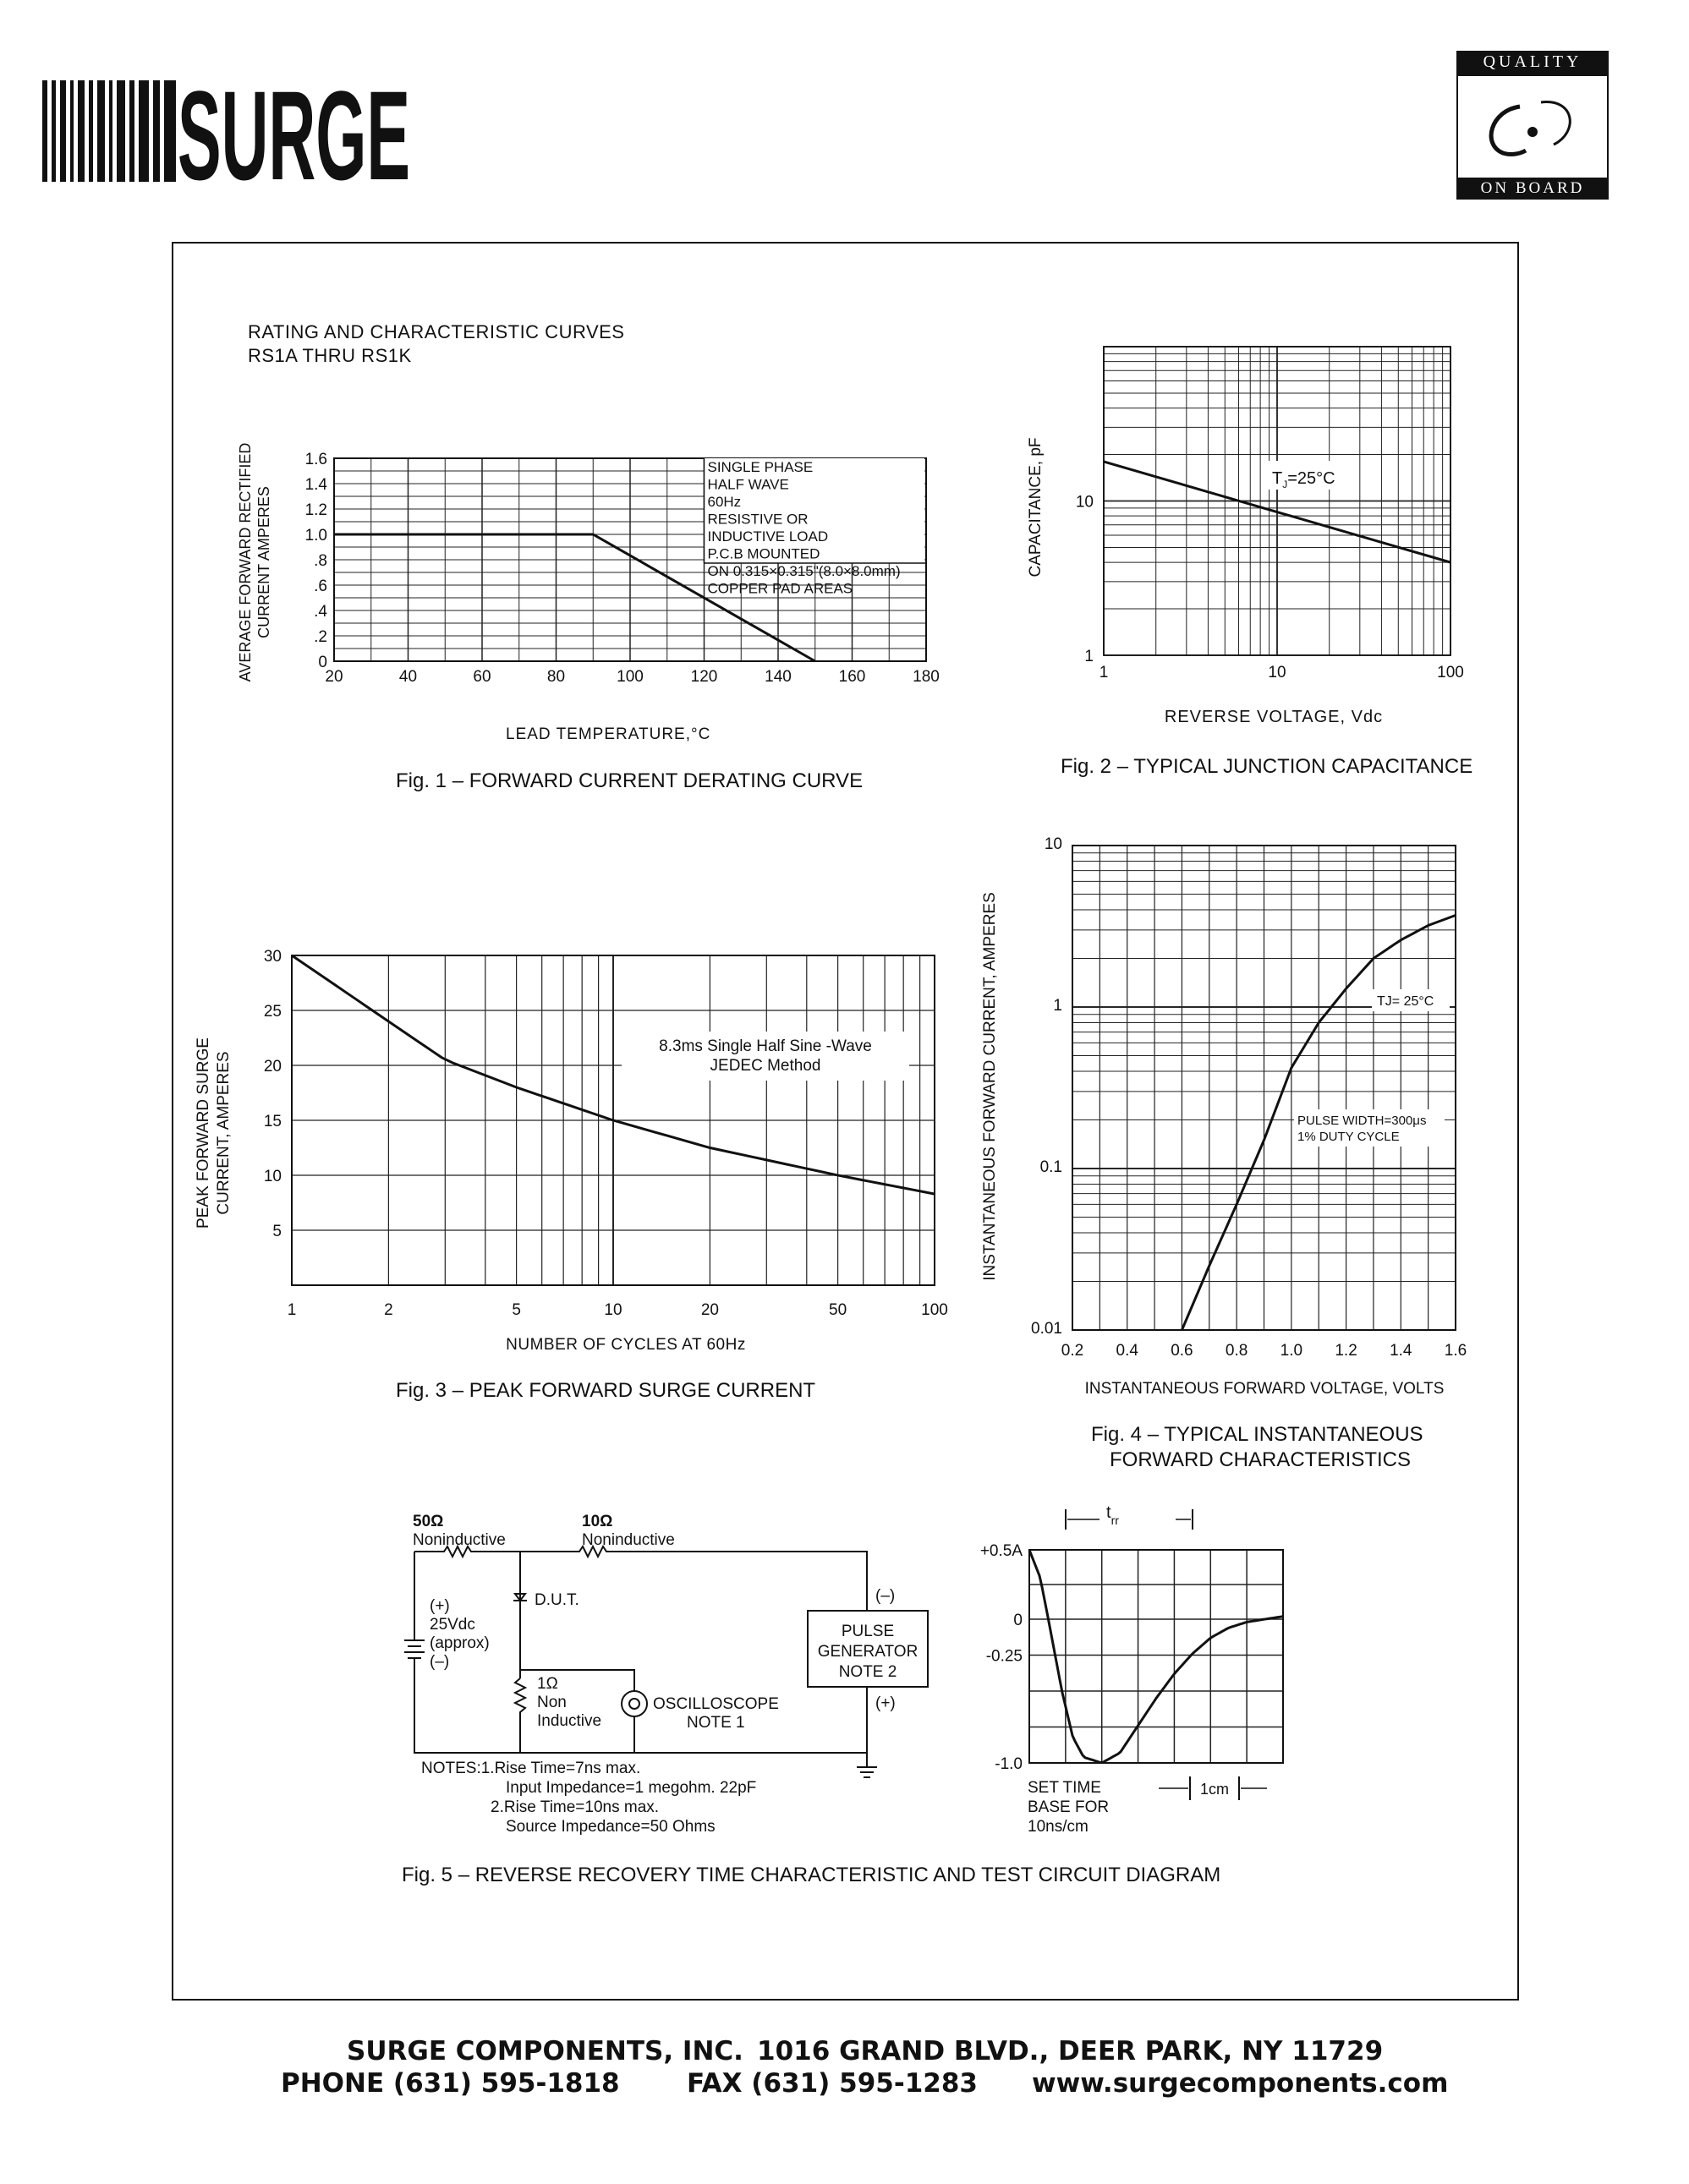 This screenshot has height=2184, width=1689. What do you see at coordinates (1240, 2084) in the screenshot?
I see `footer-website: www.surgecomponents.com` at bounding box center [1240, 2084].